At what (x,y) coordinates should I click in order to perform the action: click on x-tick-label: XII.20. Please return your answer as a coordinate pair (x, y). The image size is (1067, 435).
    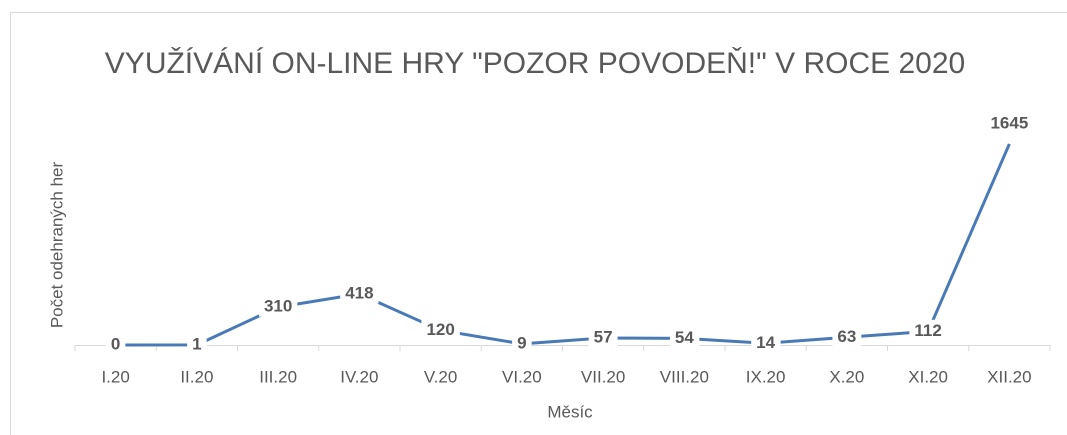
    Looking at the image, I should click on (1009, 376).